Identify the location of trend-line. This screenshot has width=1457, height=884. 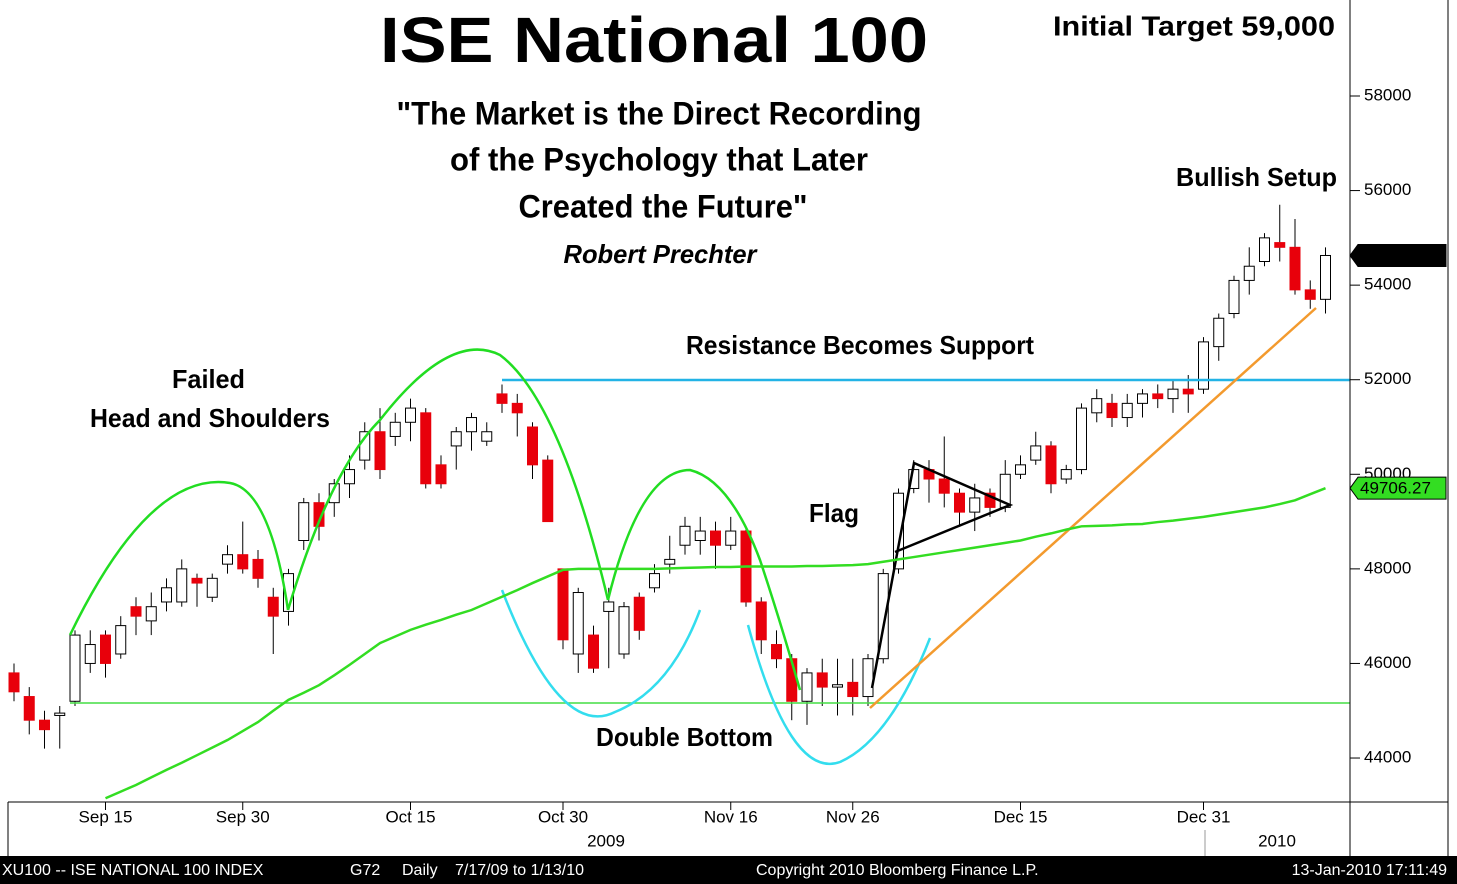
(1093, 508).